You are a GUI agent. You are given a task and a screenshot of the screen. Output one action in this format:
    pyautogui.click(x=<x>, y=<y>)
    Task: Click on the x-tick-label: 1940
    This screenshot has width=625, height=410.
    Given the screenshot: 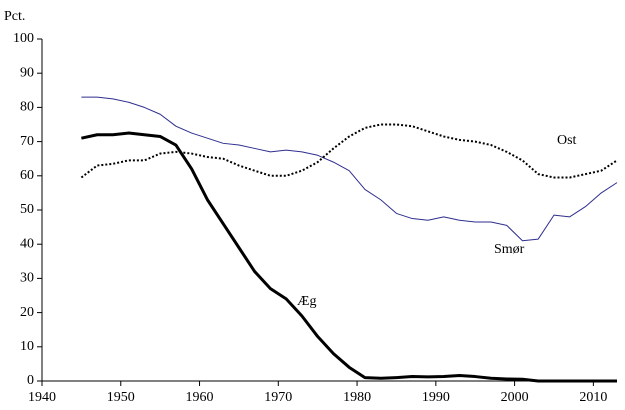 What is the action you would take?
    pyautogui.click(x=42, y=397)
    